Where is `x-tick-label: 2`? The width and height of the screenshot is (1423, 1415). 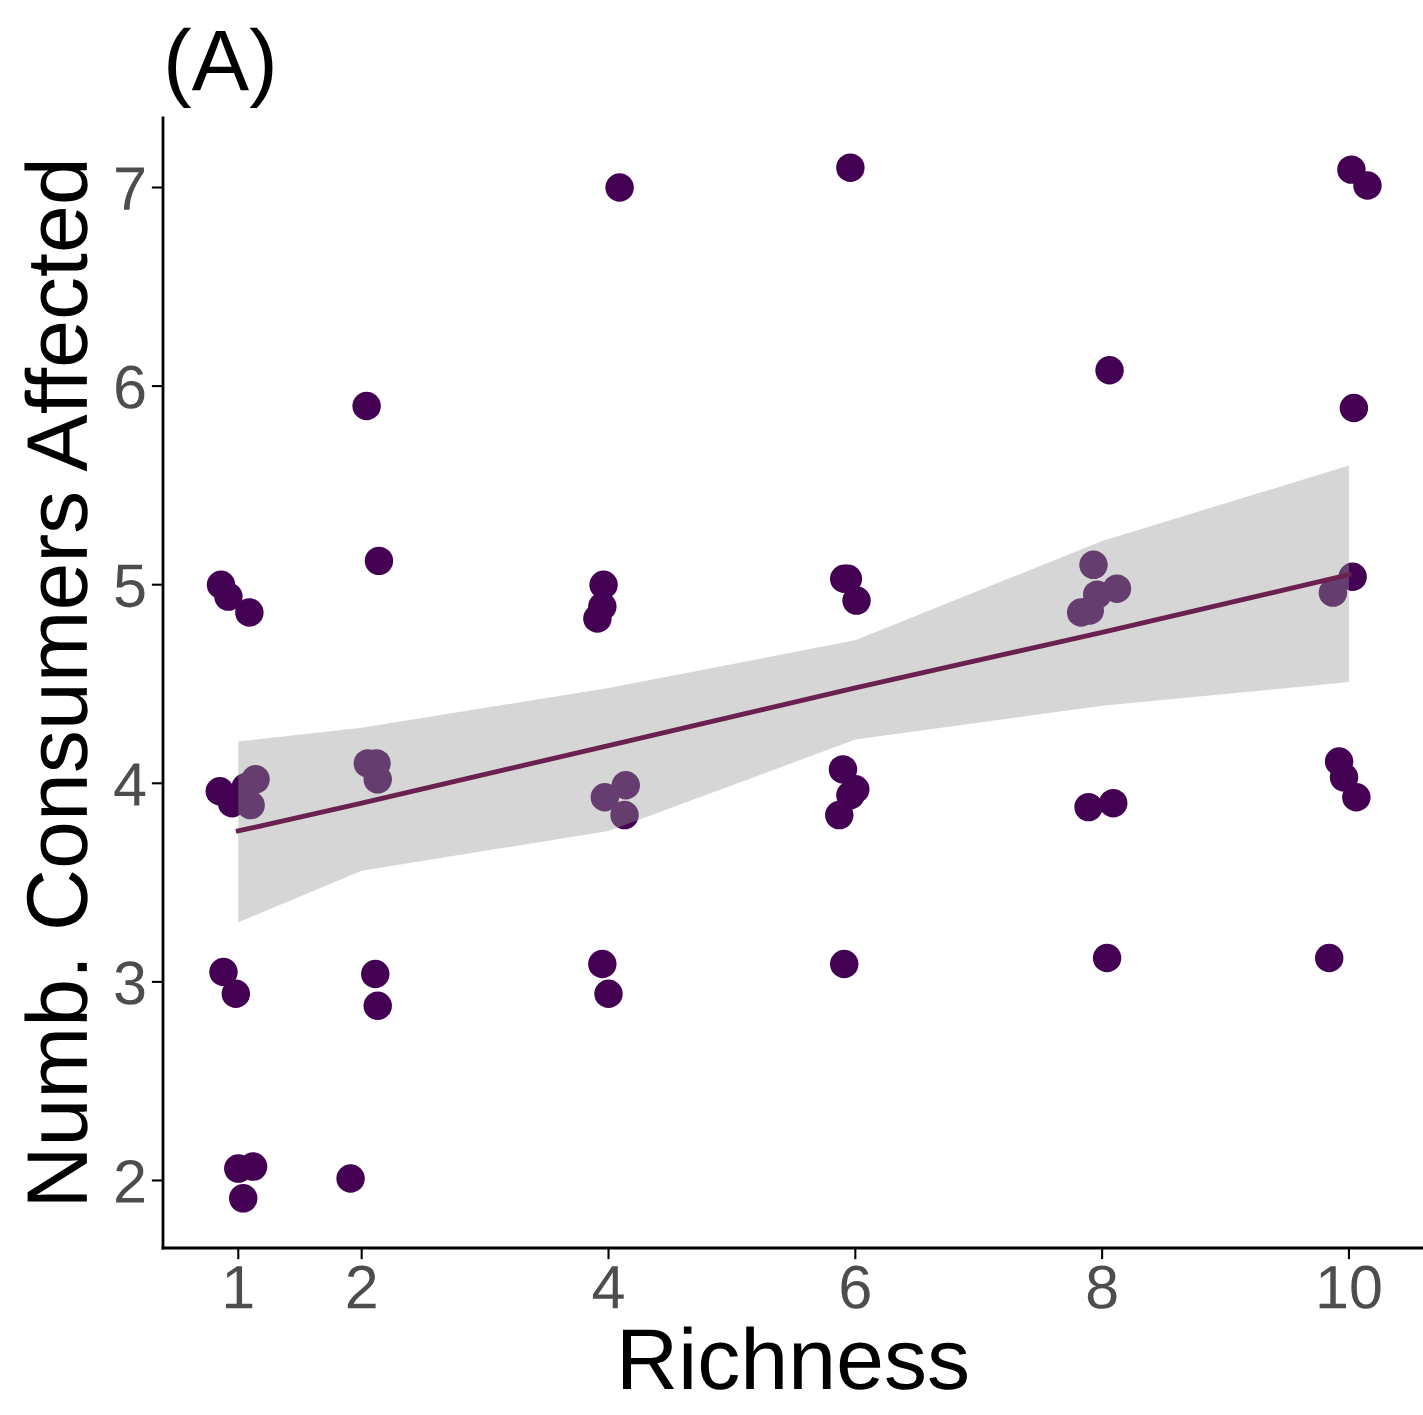
x-tick-label: 2 is located at coordinates (361, 1287).